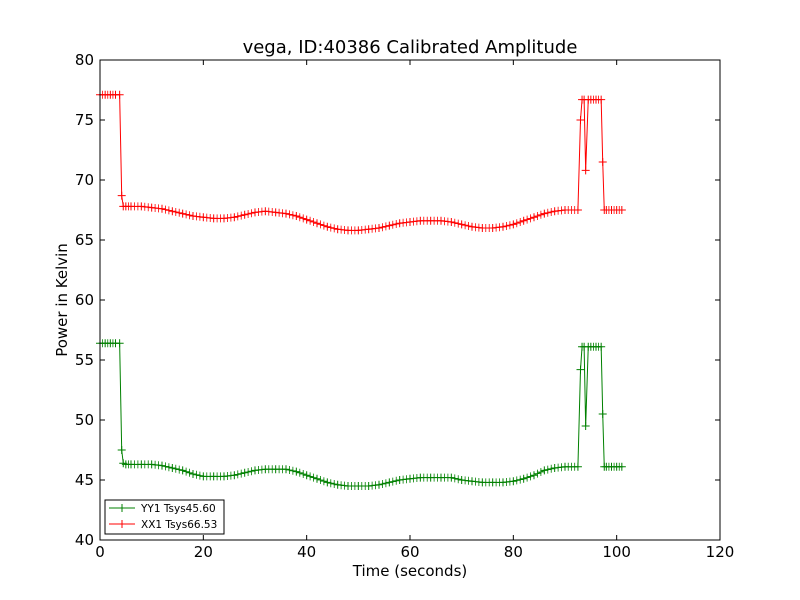 The height and width of the screenshot is (600, 800). Describe the element at coordinates (84, 240) in the screenshot. I see `y-tick-label: 65` at that location.